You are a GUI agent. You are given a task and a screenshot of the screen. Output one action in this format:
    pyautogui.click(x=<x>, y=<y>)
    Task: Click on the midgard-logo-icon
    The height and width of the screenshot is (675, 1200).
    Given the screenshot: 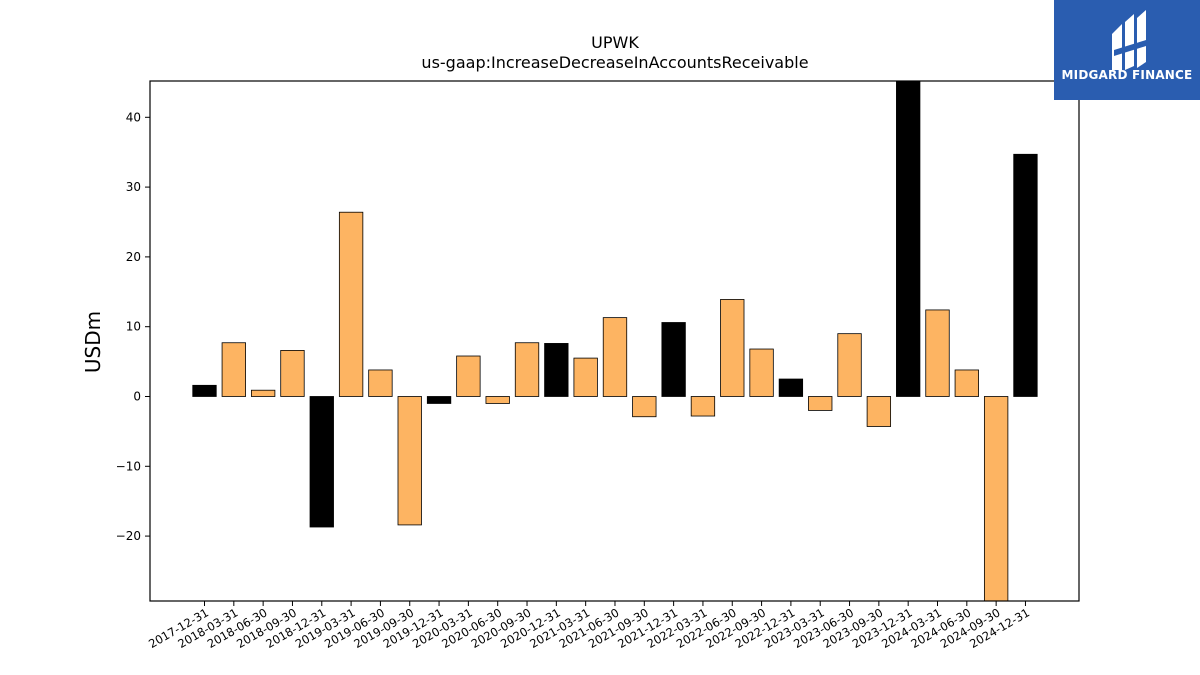 What is the action you would take?
    pyautogui.click(x=1129, y=40)
    